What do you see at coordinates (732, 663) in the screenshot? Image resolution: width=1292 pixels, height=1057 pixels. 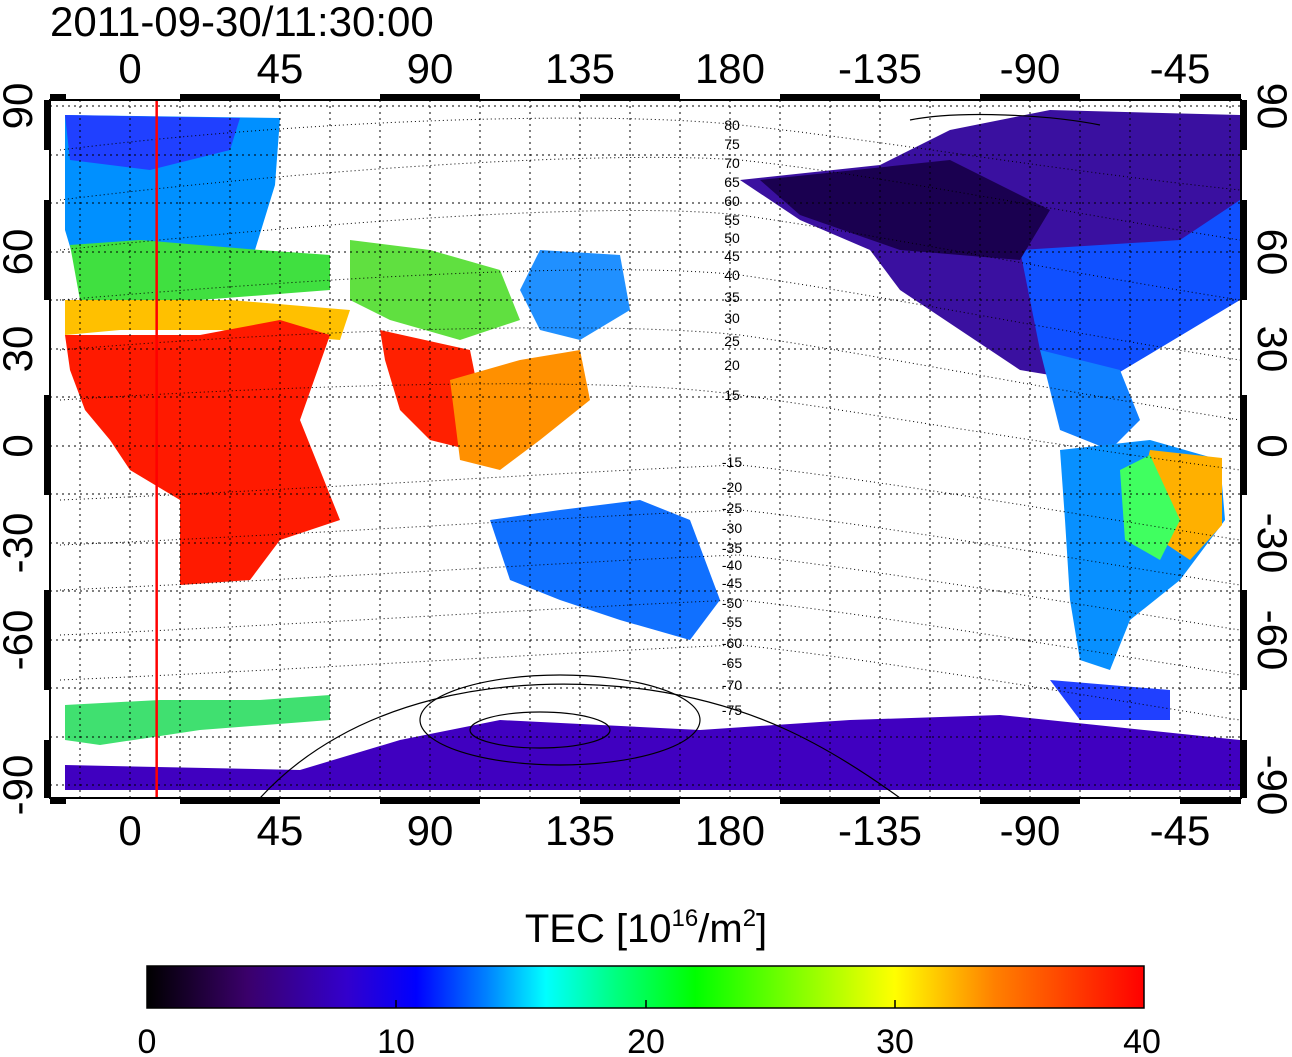 I see `contour-label: -65` at bounding box center [732, 663].